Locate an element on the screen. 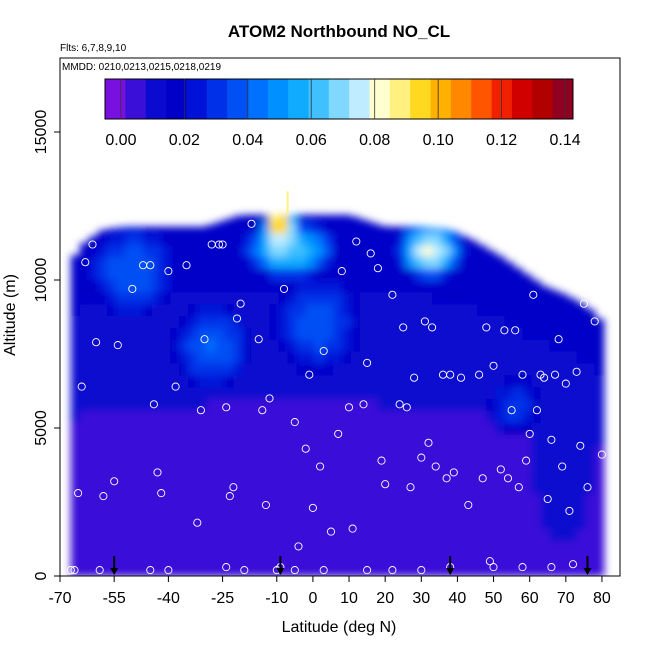 The height and width of the screenshot is (650, 650). x-tick-label: -70 is located at coordinates (59, 598).